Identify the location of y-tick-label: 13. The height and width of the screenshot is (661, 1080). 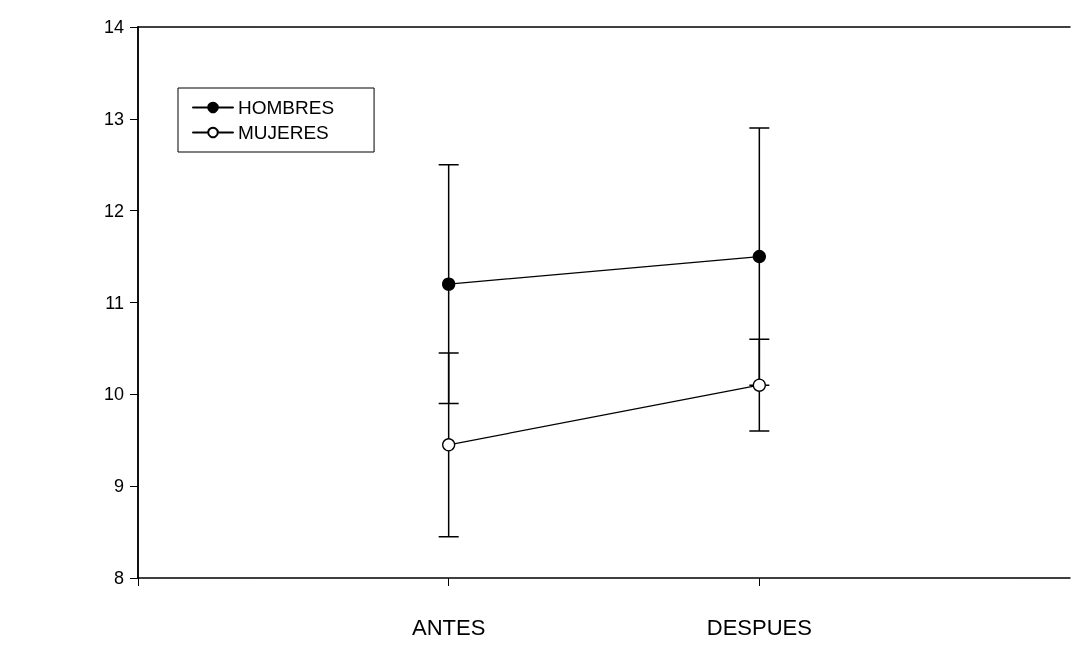
(113, 118).